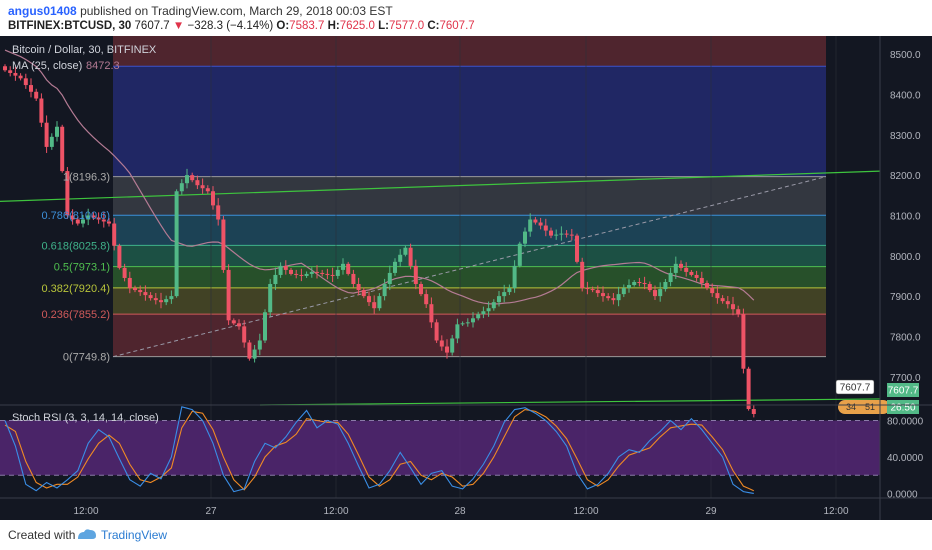  I want to click on last-price-tag, so click(855, 387).